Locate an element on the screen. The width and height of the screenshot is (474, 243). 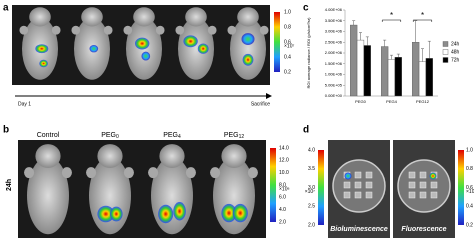
colorbar-label: 0.4 is located at coordinates (469, 207).